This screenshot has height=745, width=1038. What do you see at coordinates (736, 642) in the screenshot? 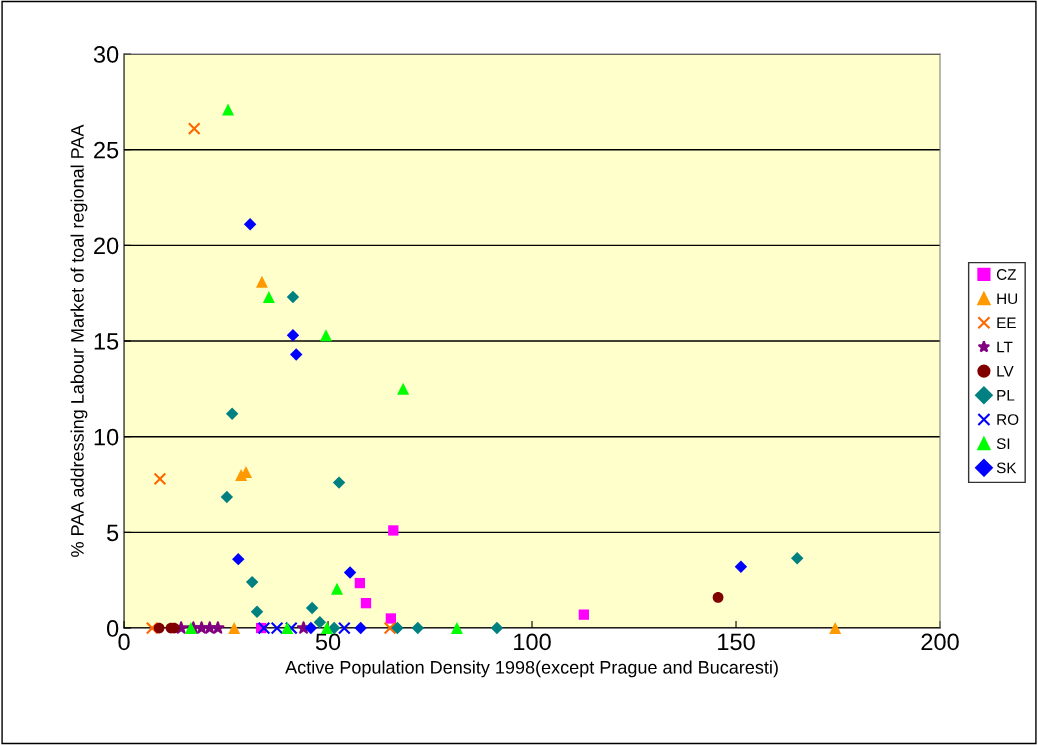
I see `x-tick-label: 150` at bounding box center [736, 642].